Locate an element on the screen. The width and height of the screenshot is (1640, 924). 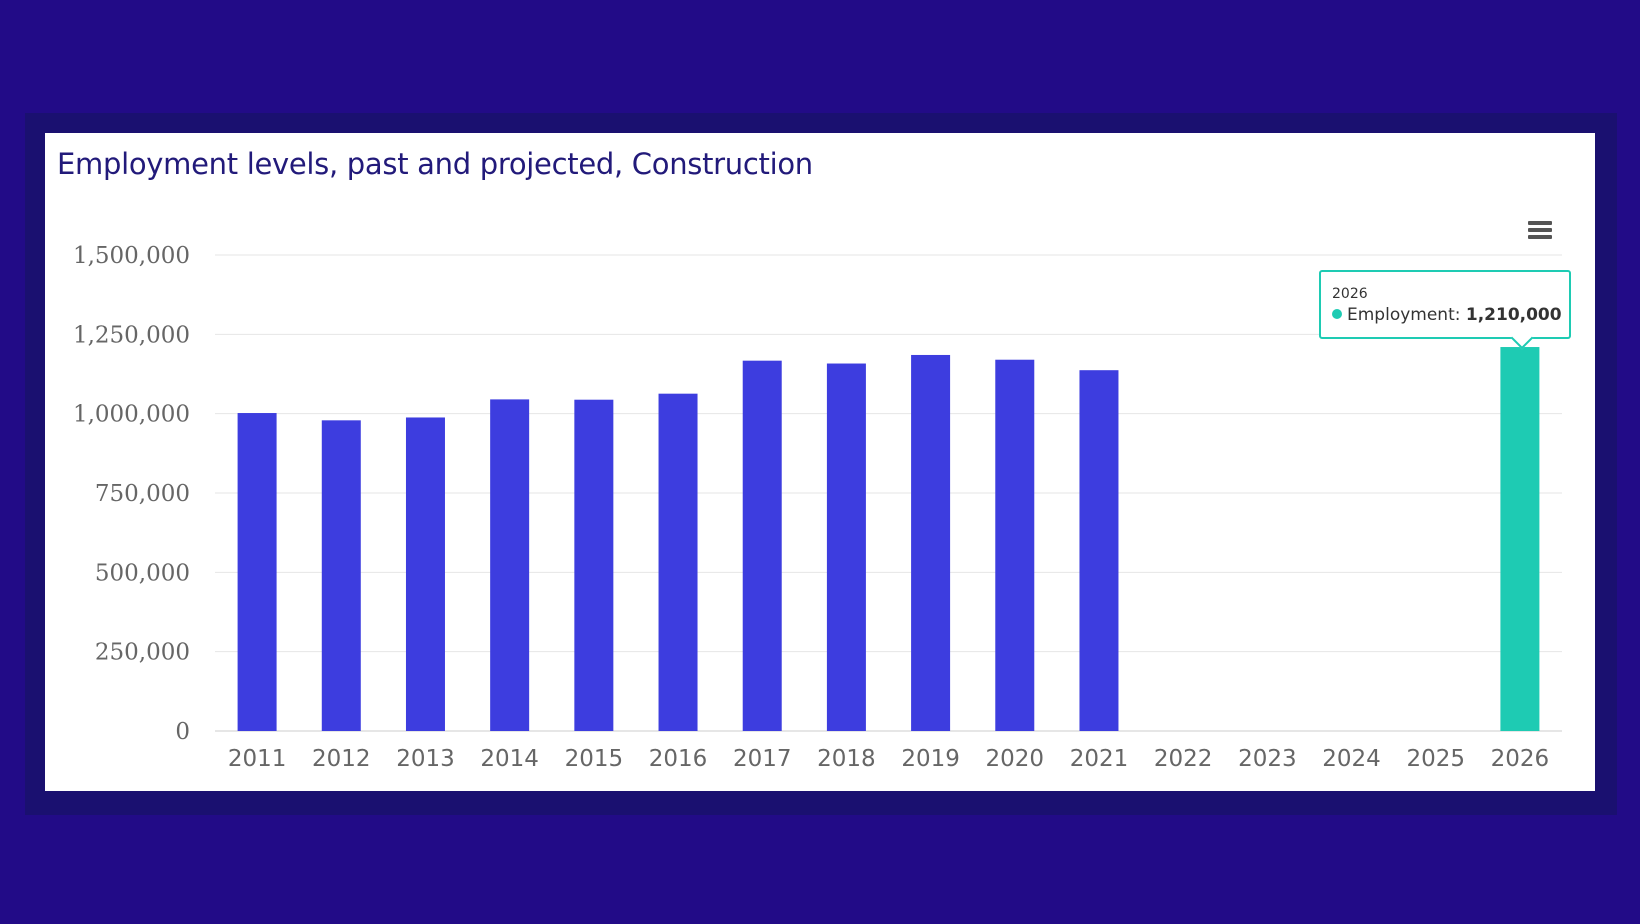
y-tick-label: 250,000 is located at coordinates (142, 653).